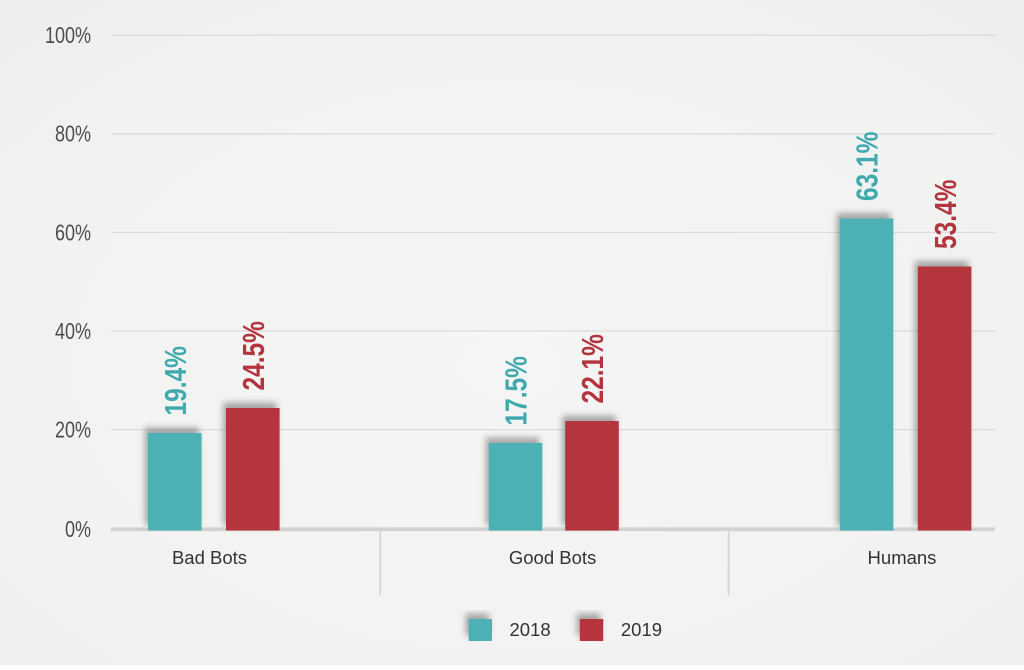 Image resolution: width=1024 pixels, height=670 pixels. Describe the element at coordinates (78, 529) in the screenshot. I see `svg-text: 0%` at that location.